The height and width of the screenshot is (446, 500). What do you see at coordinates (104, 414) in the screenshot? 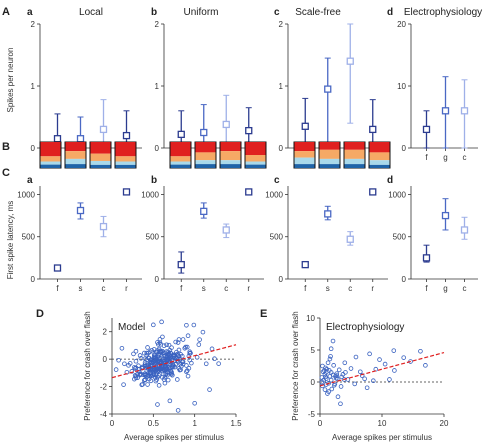
I see `scatter-d-ytick-label-0: -4` at bounding box center [104, 414].